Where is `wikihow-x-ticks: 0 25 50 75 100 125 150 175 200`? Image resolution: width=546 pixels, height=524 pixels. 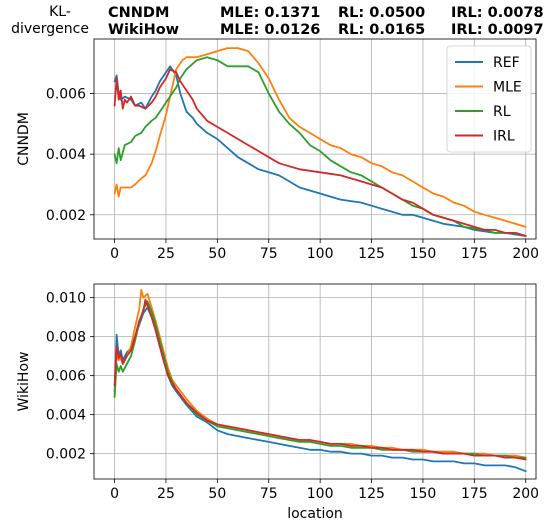
wikihow-x-ticks: 0 25 50 75 100 125 150 175 200 is located at coordinates (324, 490).